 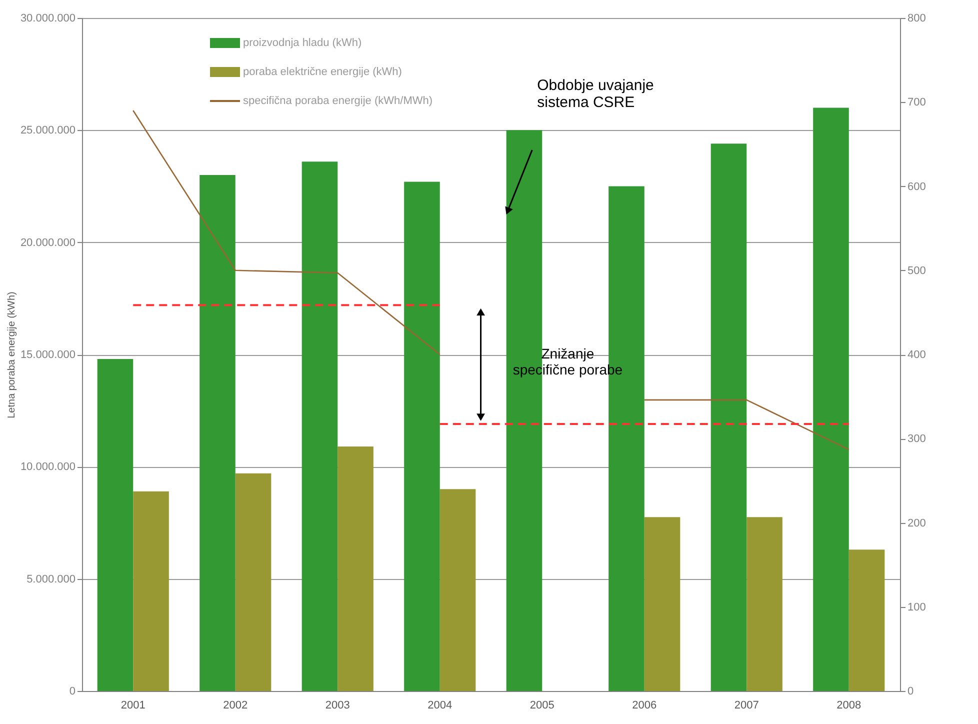 What do you see at coordinates (133, 706) in the screenshot?
I see `x-tick-label: 2001` at bounding box center [133, 706].